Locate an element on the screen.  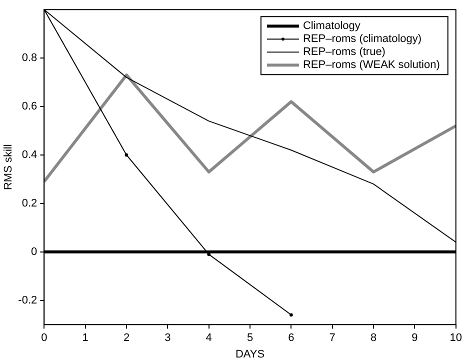
legend-label: REP–roms (WEAK solution) is located at coordinates (371, 65).